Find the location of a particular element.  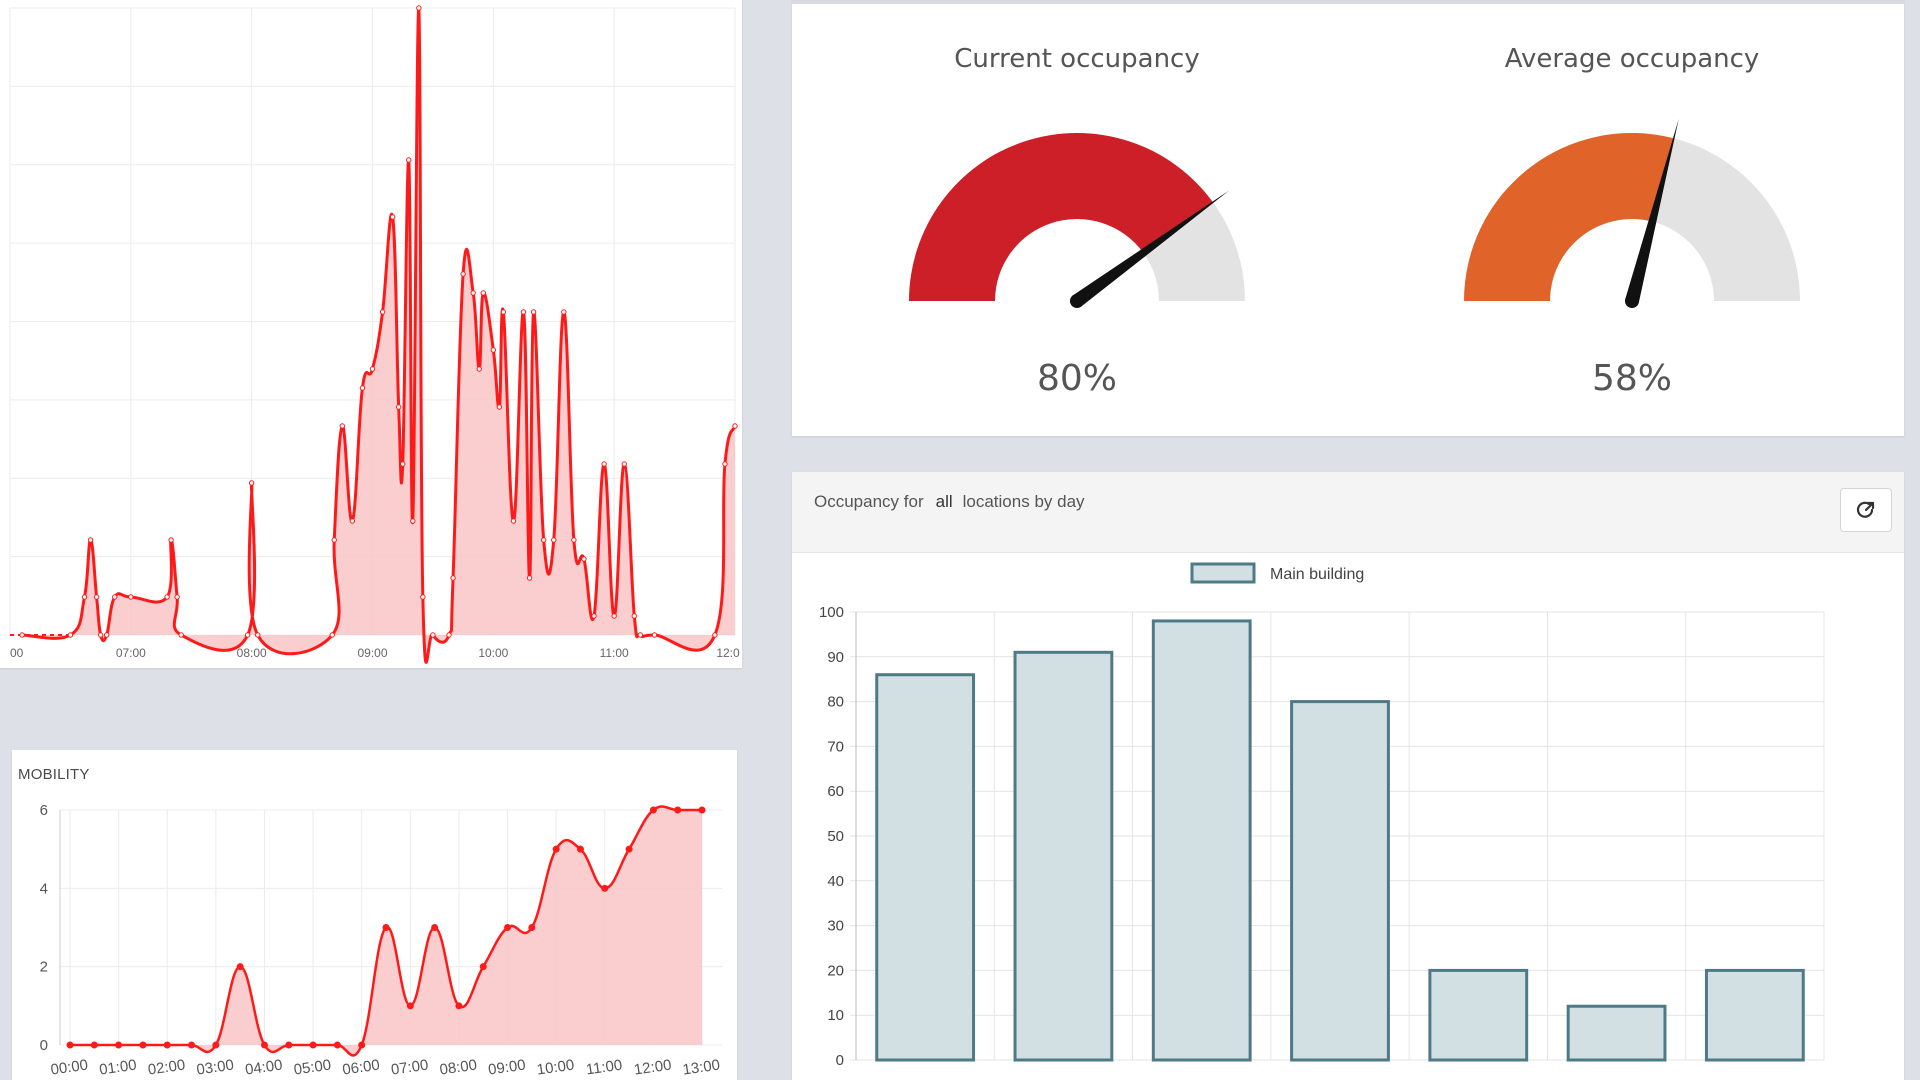

export-button is located at coordinates (1866, 510).